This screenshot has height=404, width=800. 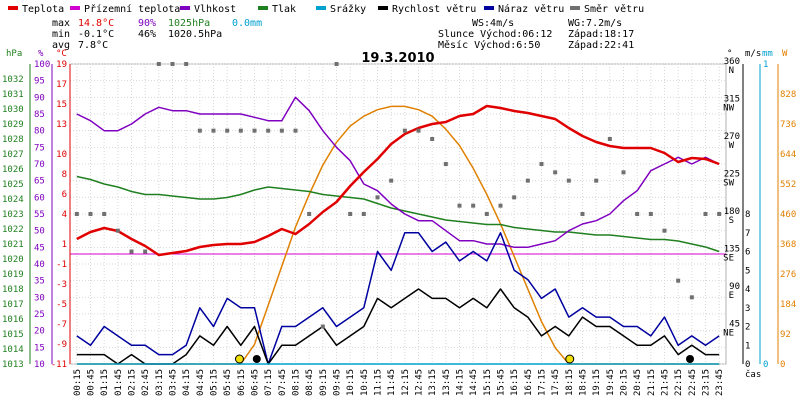 I want to click on w-tick-label: 276, so click(x=788, y=275).